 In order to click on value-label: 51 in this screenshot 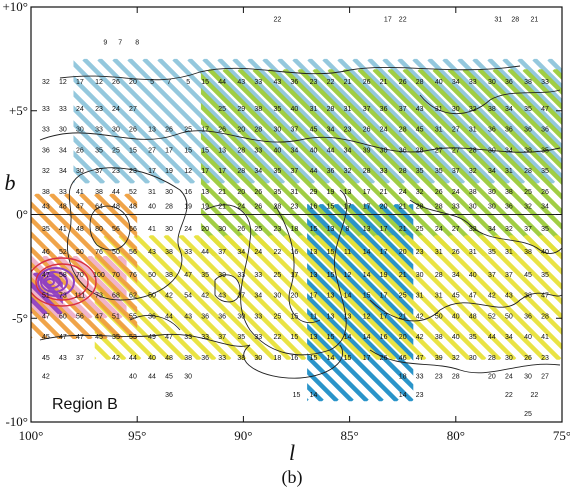, I will do `click(116, 316)`.